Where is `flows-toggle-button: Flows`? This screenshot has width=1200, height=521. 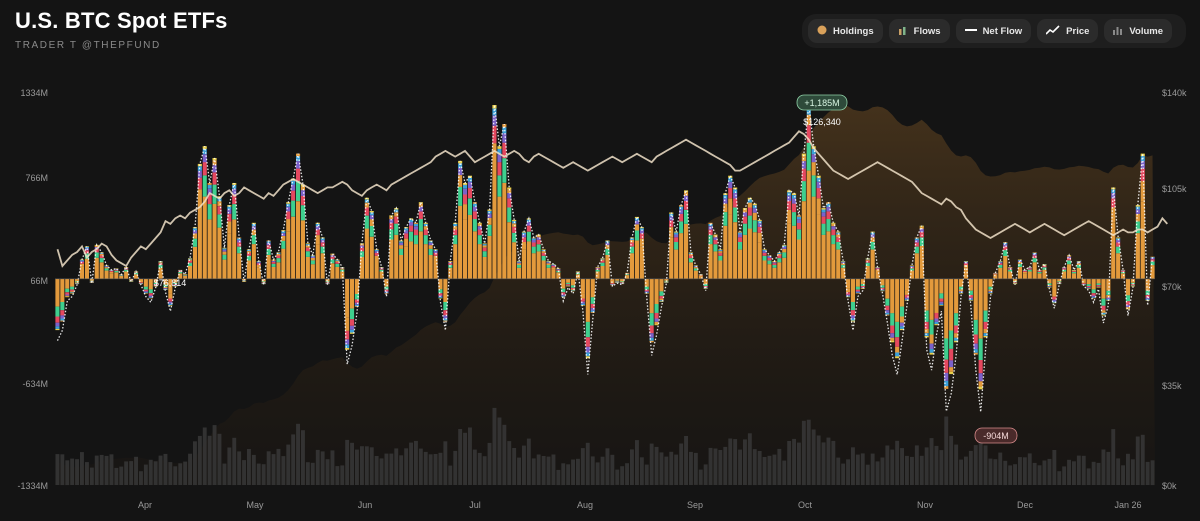
flows-toggle-button: Flows is located at coordinates (919, 31).